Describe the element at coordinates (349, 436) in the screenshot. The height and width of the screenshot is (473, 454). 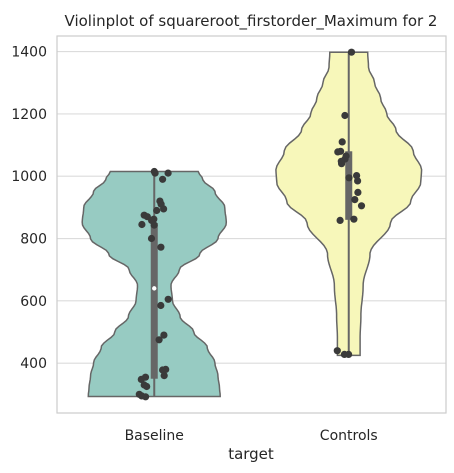
I see `x-tick-label: Controls` at that location.